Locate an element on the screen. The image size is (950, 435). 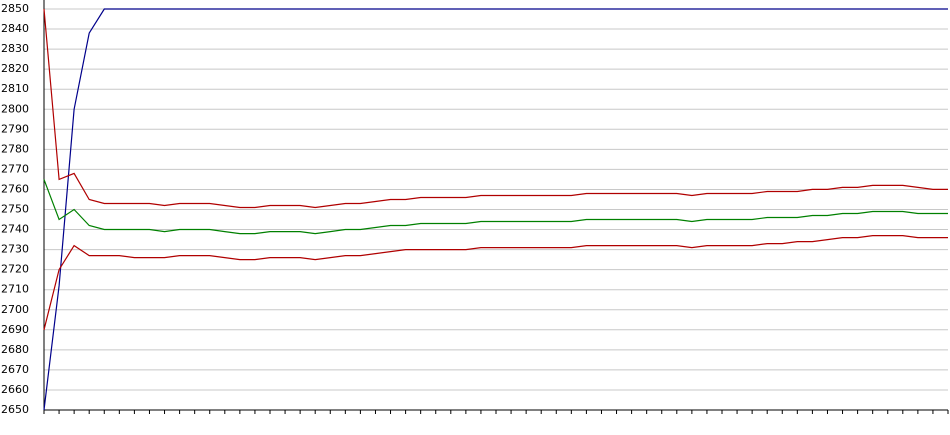
y-tick-label: 2720 is located at coordinates (15, 269).